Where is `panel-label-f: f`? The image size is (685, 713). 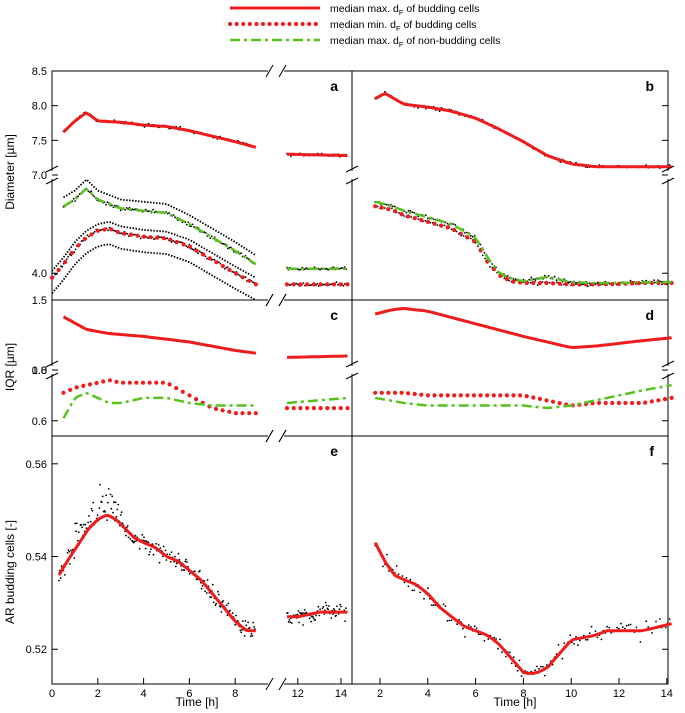
panel-label-f: f is located at coordinates (651, 451).